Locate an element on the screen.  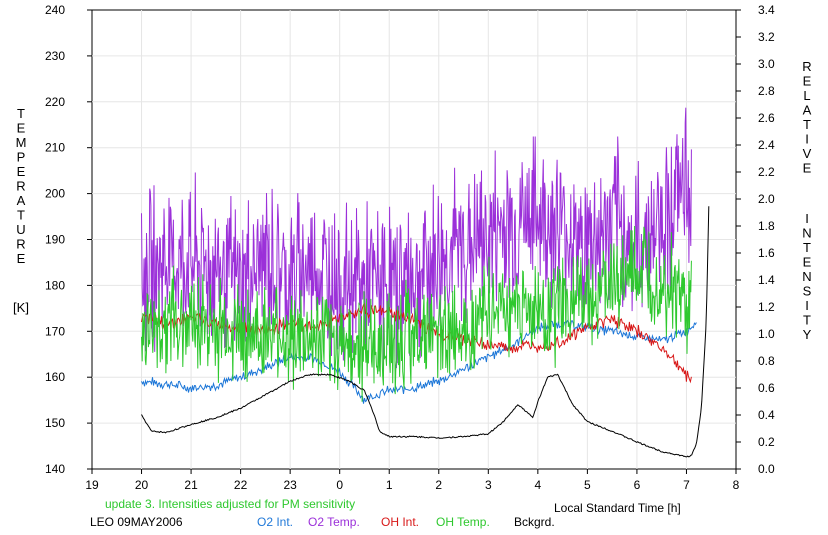
right-tick-label: 1.0 is located at coordinates (766, 334).